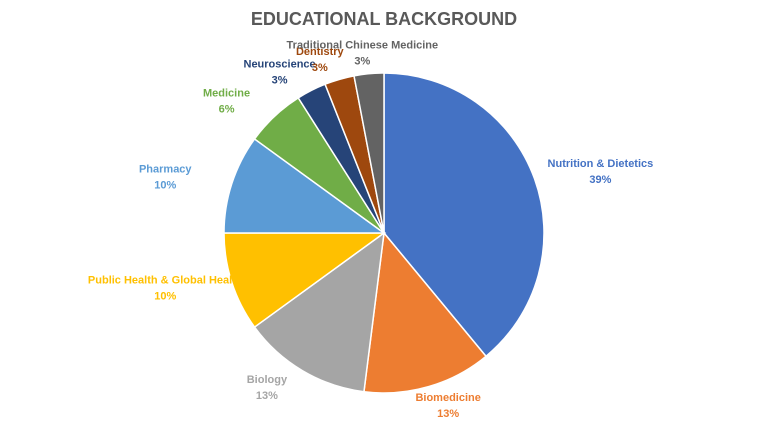 This screenshot has height=432, width=768. I want to click on slice-label: Pharmacy, so click(165, 169).